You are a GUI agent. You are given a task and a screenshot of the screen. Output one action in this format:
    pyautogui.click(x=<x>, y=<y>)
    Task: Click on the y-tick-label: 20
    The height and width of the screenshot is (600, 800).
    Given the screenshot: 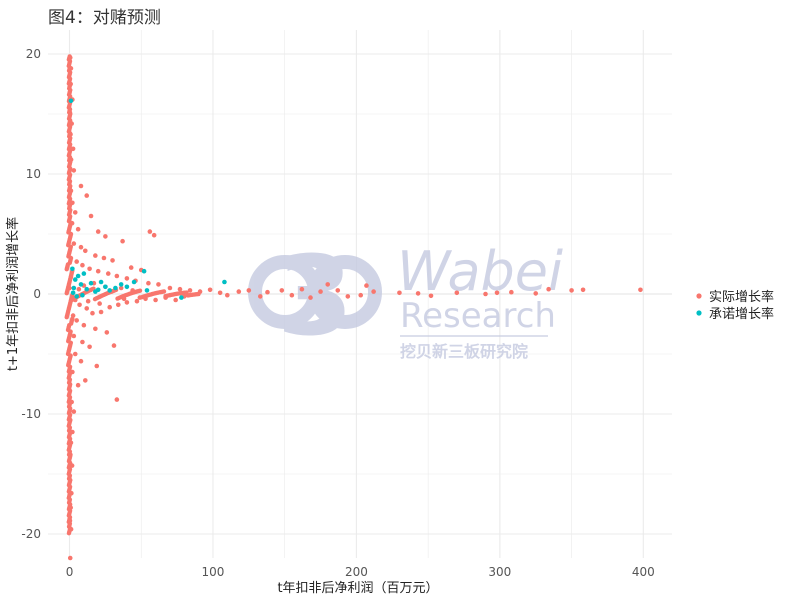 What is the action you would take?
    pyautogui.click(x=33, y=54)
    